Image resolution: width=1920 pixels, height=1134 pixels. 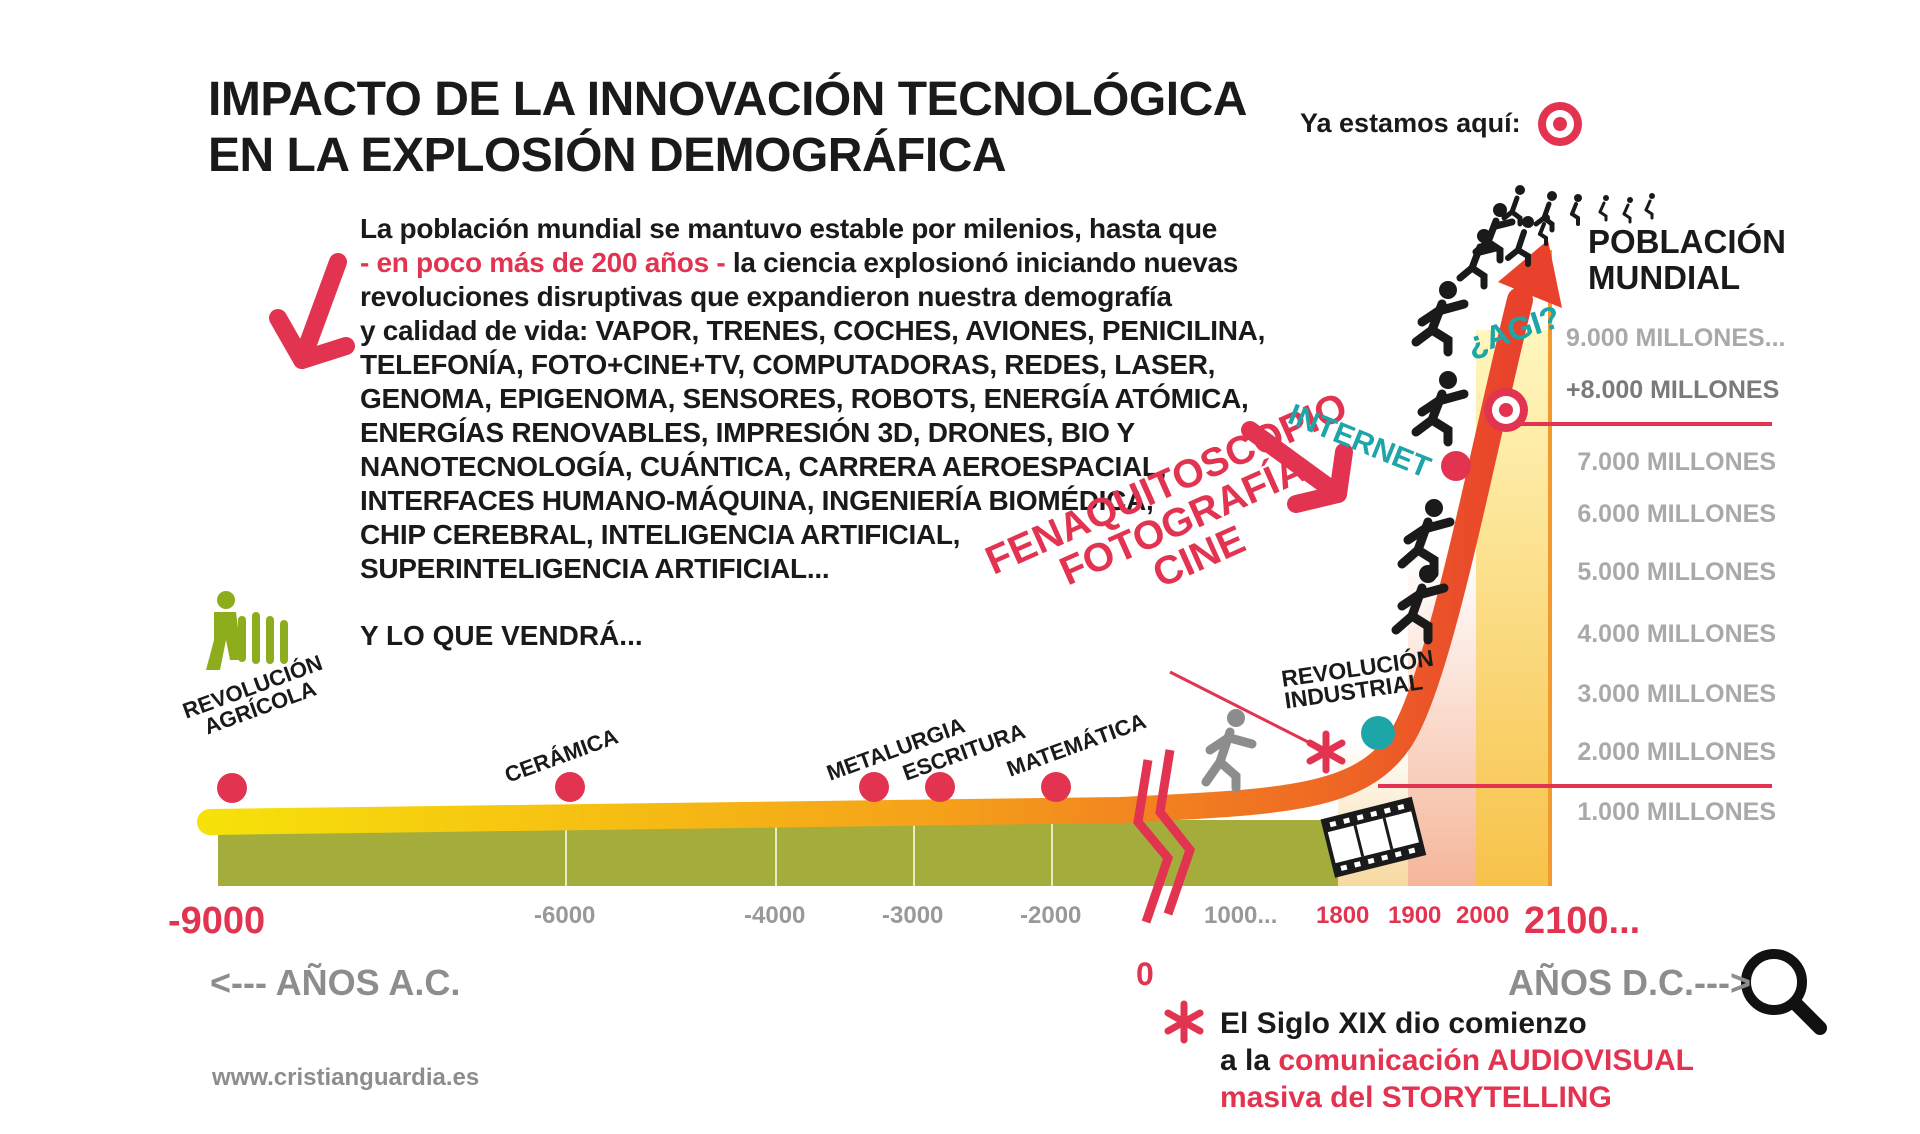 I want to click on dot-matematica, so click(x=1056, y=787).